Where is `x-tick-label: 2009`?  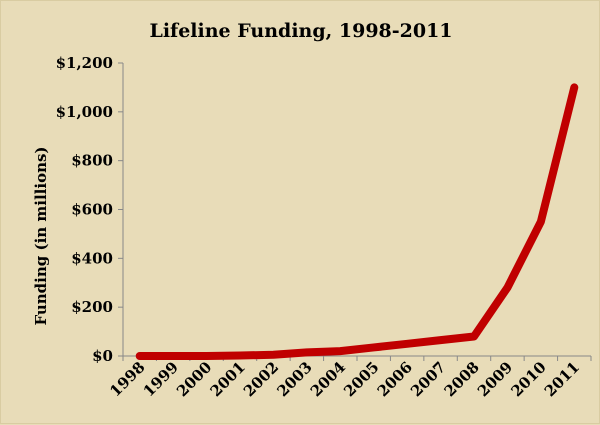 x-tick-label: 2009 is located at coordinates (495, 379).